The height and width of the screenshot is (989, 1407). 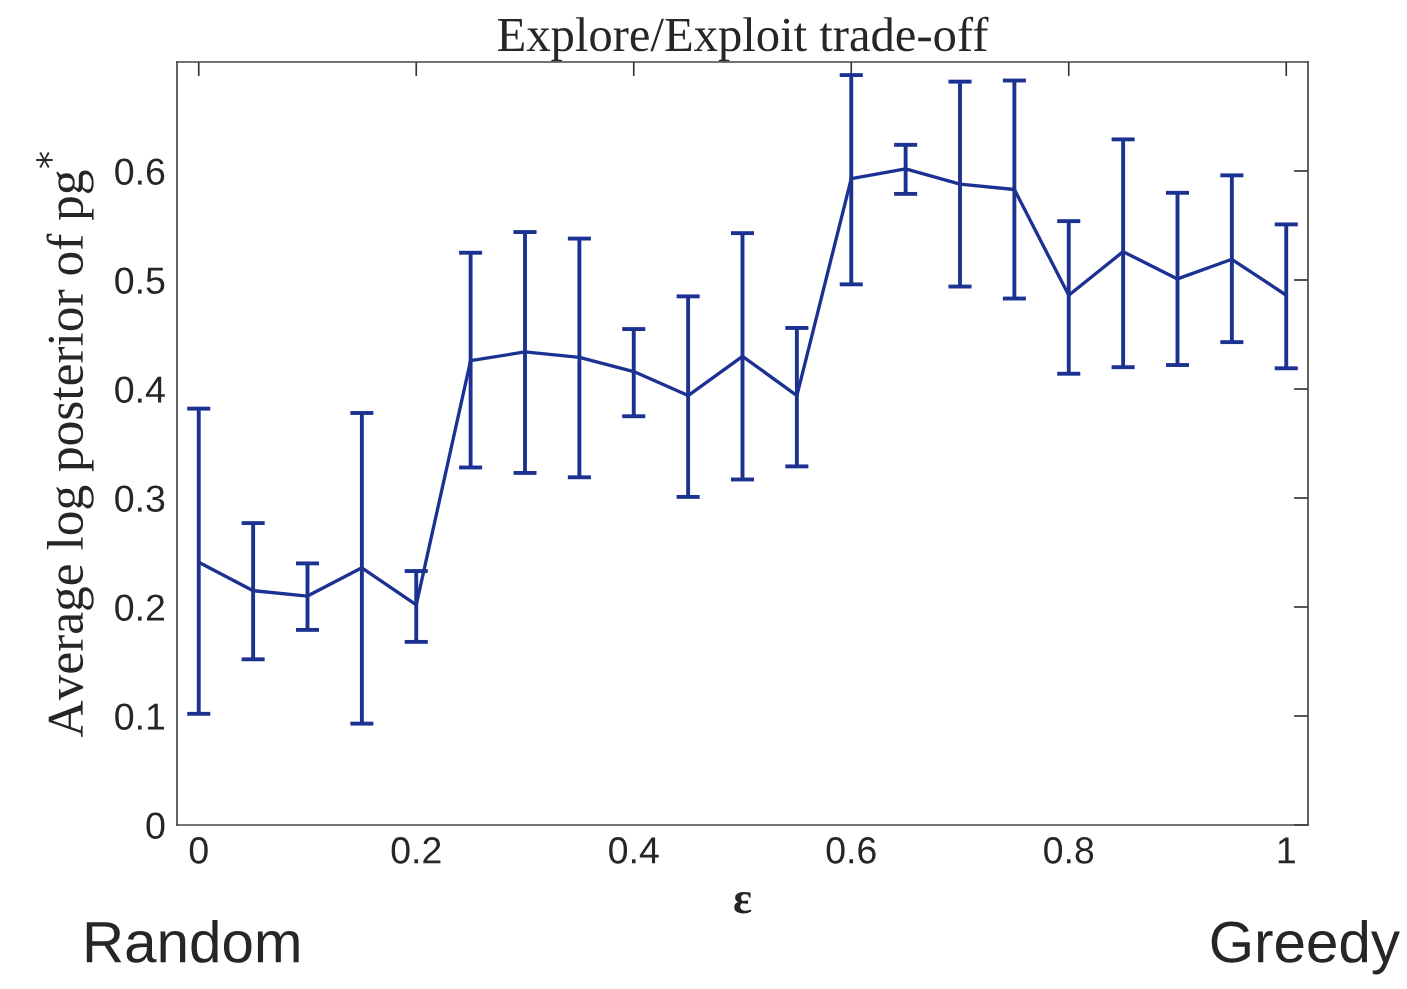 What do you see at coordinates (140, 716) in the screenshot?
I see `y-tick-label: 0.1` at bounding box center [140, 716].